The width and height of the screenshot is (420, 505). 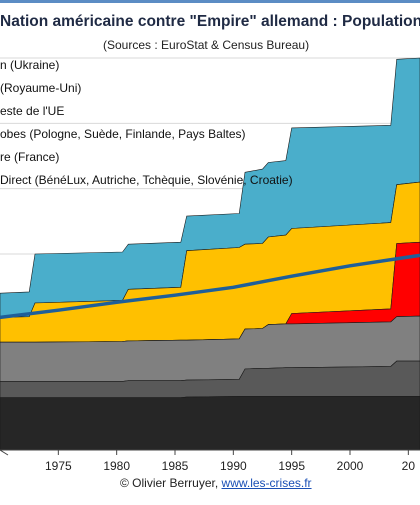 What do you see at coordinates (171, 483) in the screenshot?
I see `credit-text: © Olivier Berruyer,` at bounding box center [171, 483].